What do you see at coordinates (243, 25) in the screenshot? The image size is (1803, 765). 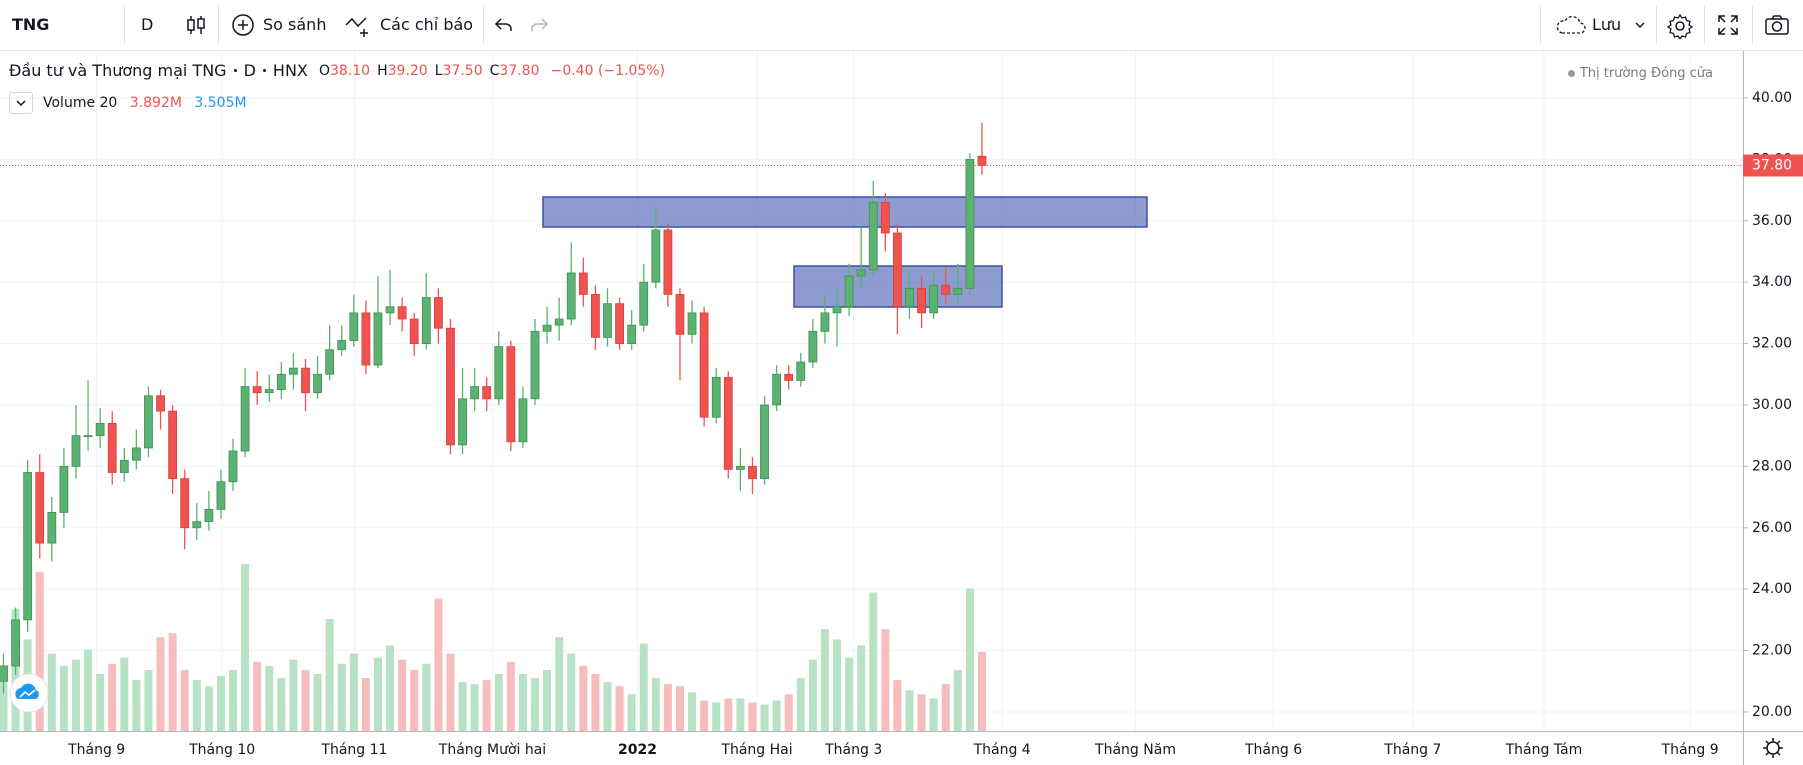 I see `compare-icon` at bounding box center [243, 25].